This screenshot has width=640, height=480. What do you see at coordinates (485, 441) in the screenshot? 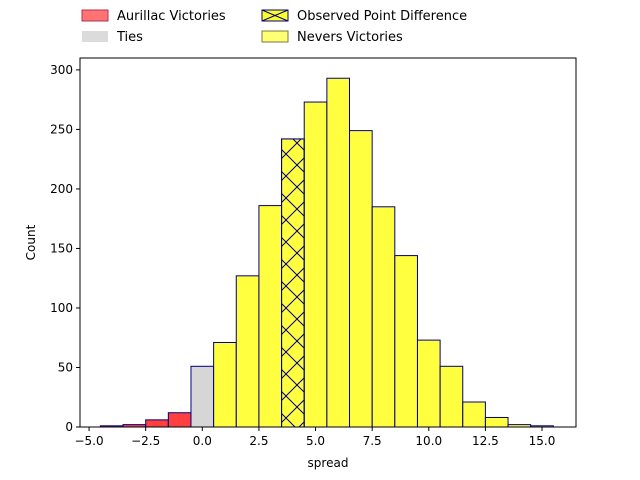
I see `x-tick-label: 12.5` at bounding box center [485, 441].